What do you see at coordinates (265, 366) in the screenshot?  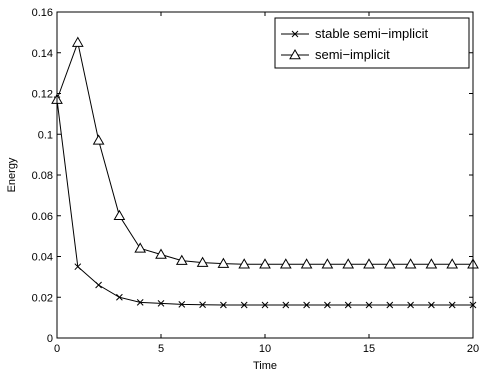 I see `x-axis-label: Time` at bounding box center [265, 366].